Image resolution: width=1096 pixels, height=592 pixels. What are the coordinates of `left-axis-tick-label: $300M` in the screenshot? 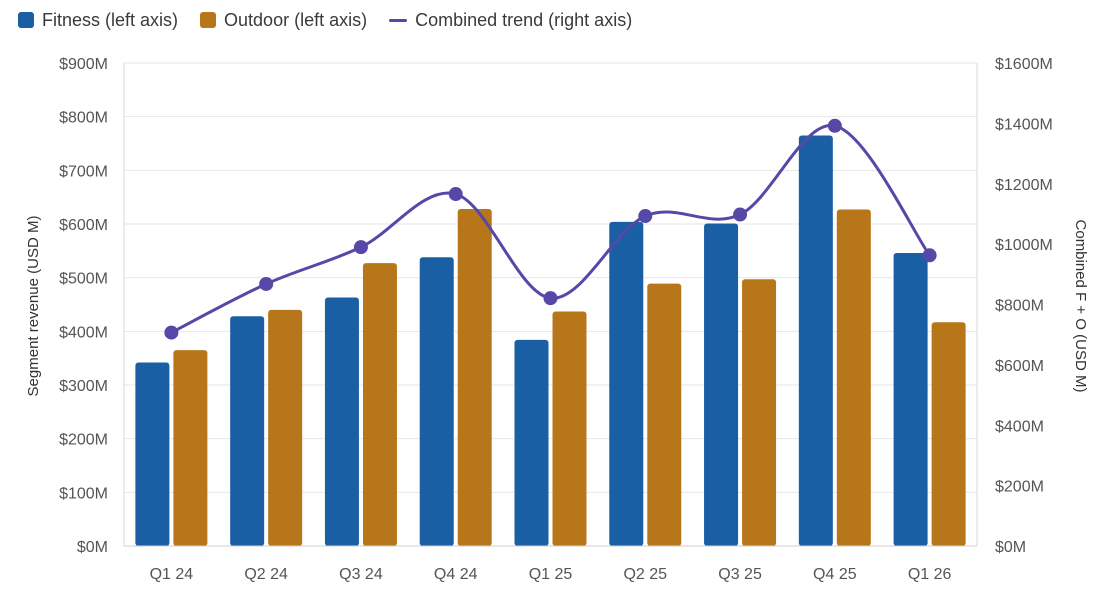 It's located at (83, 386).